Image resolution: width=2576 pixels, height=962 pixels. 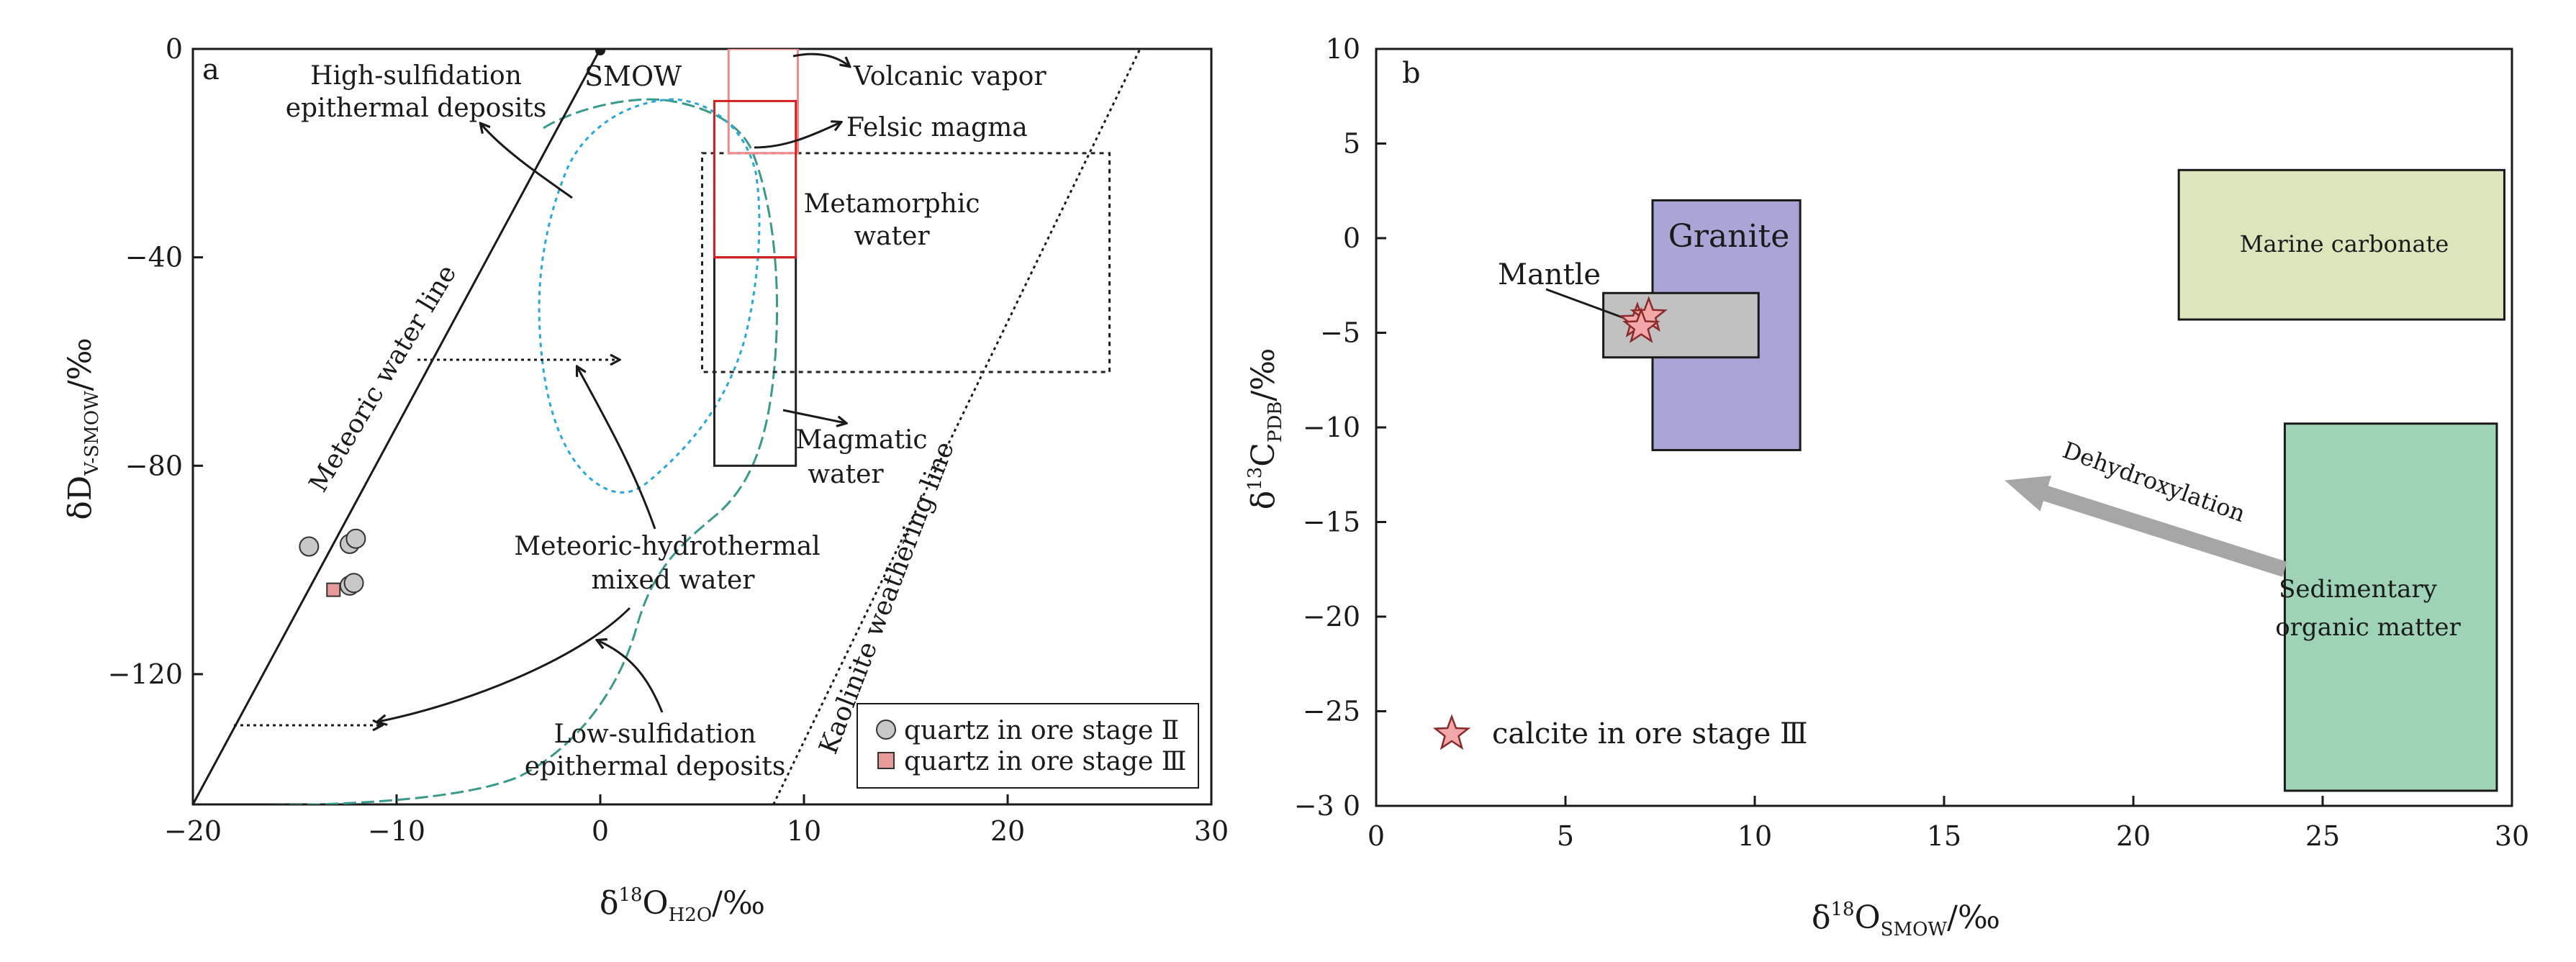 I want to click on a-ylabel-main: δD, so click(x=81, y=498).